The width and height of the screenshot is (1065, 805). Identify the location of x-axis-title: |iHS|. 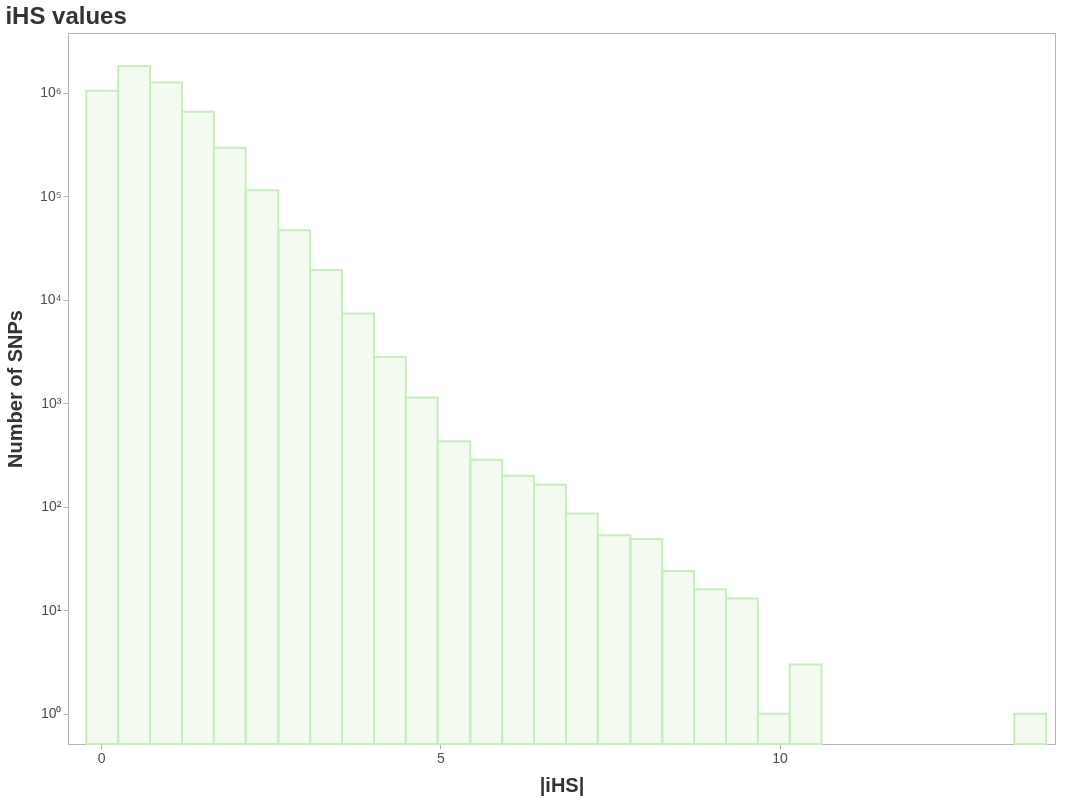
(562, 784).